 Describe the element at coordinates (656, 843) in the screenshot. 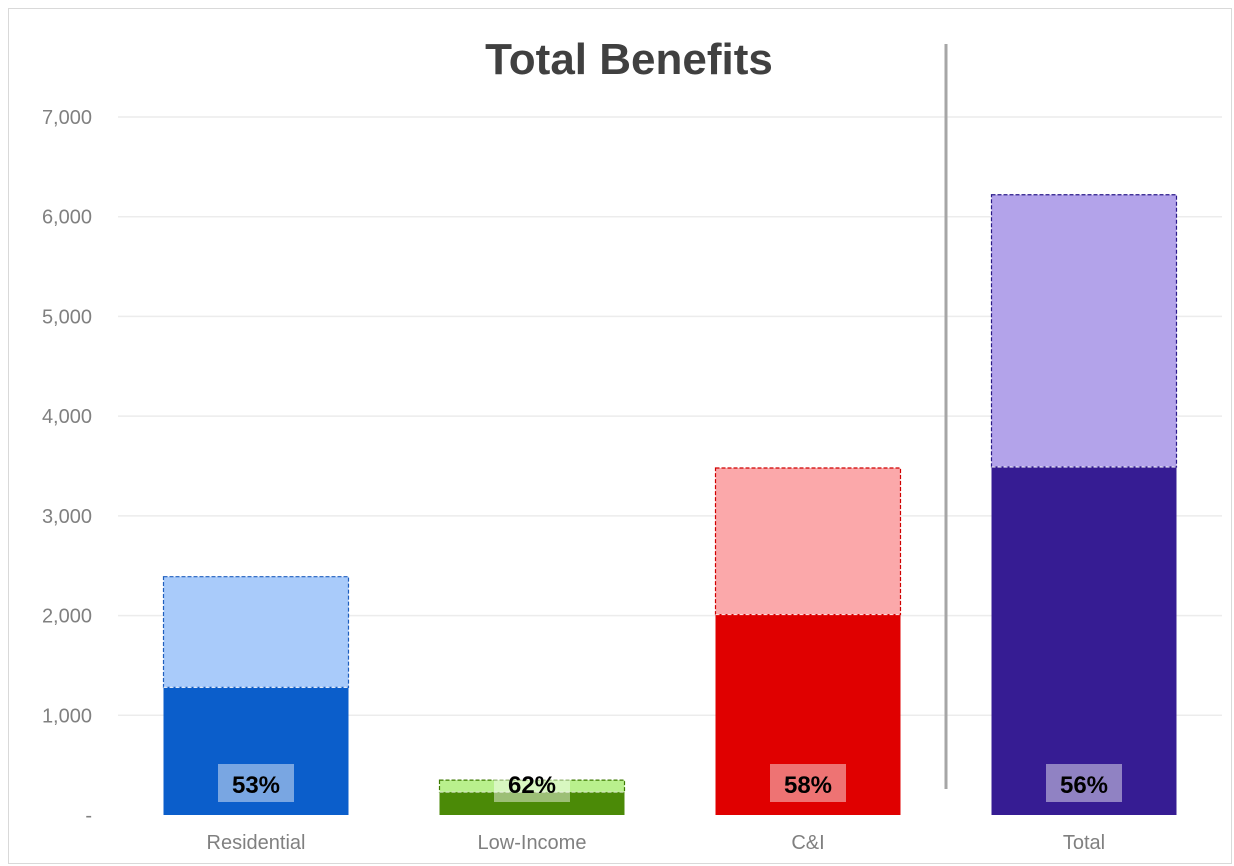

I see `x-axis-ticks: Residential Low-Income C&I Total` at that location.